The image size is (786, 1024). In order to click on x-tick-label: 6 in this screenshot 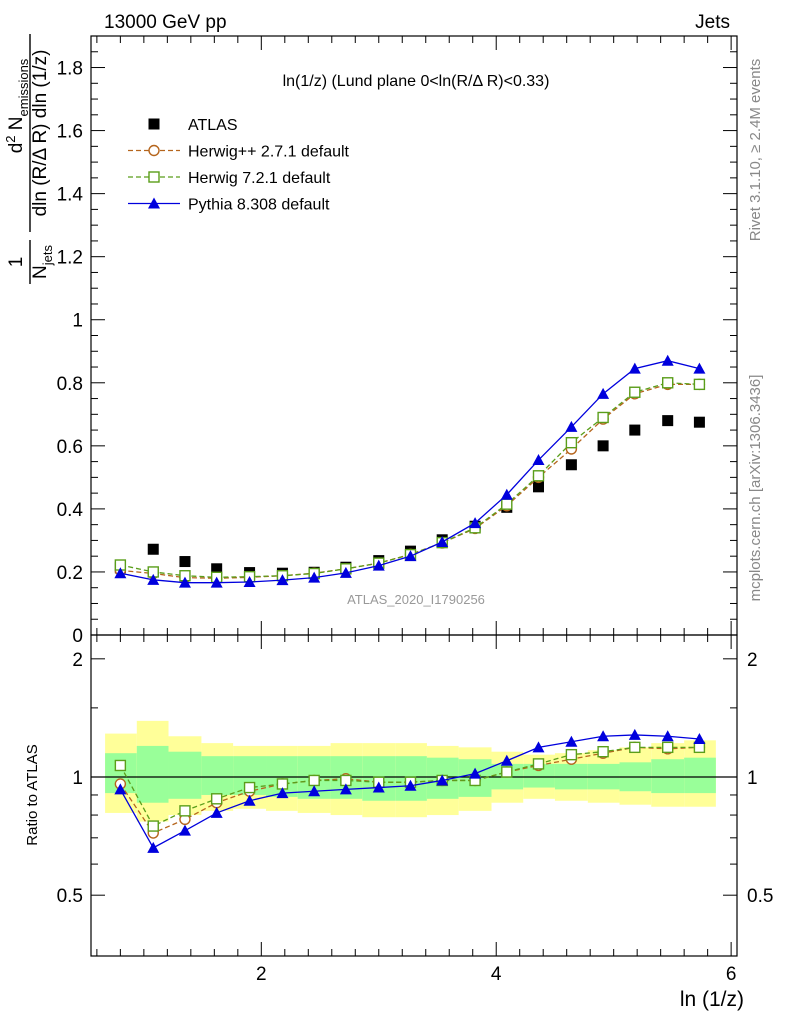, I will do `click(731, 974)`.